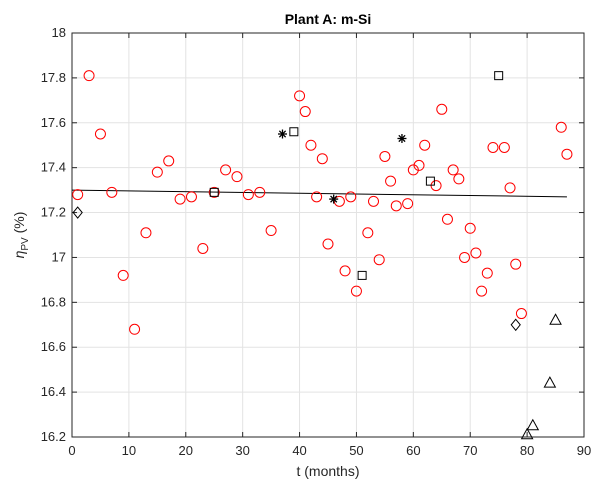  Describe the element at coordinates (299, 450) in the screenshot. I see `x-tick-label: 40` at that location.